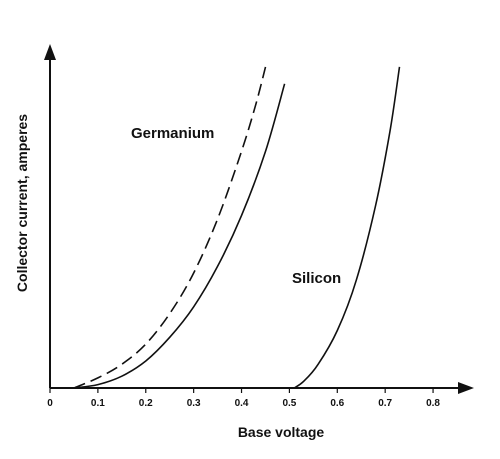  What do you see at coordinates (50, 403) in the screenshot?
I see `x-tick-label: 0` at bounding box center [50, 403].